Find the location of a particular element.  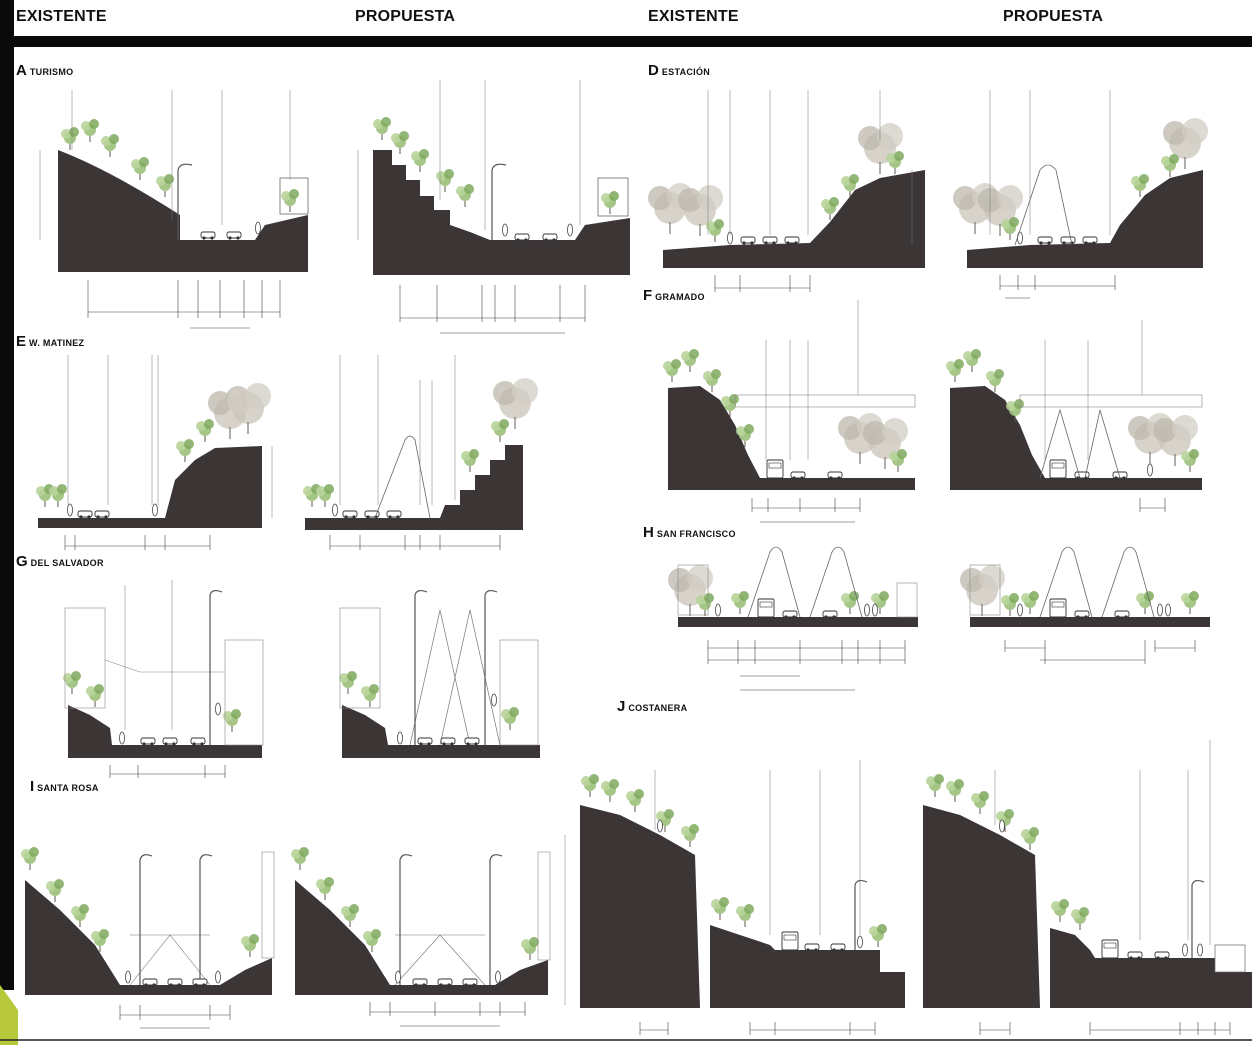

section-title-i: I SANTA ROSA is located at coordinates (64, 786).